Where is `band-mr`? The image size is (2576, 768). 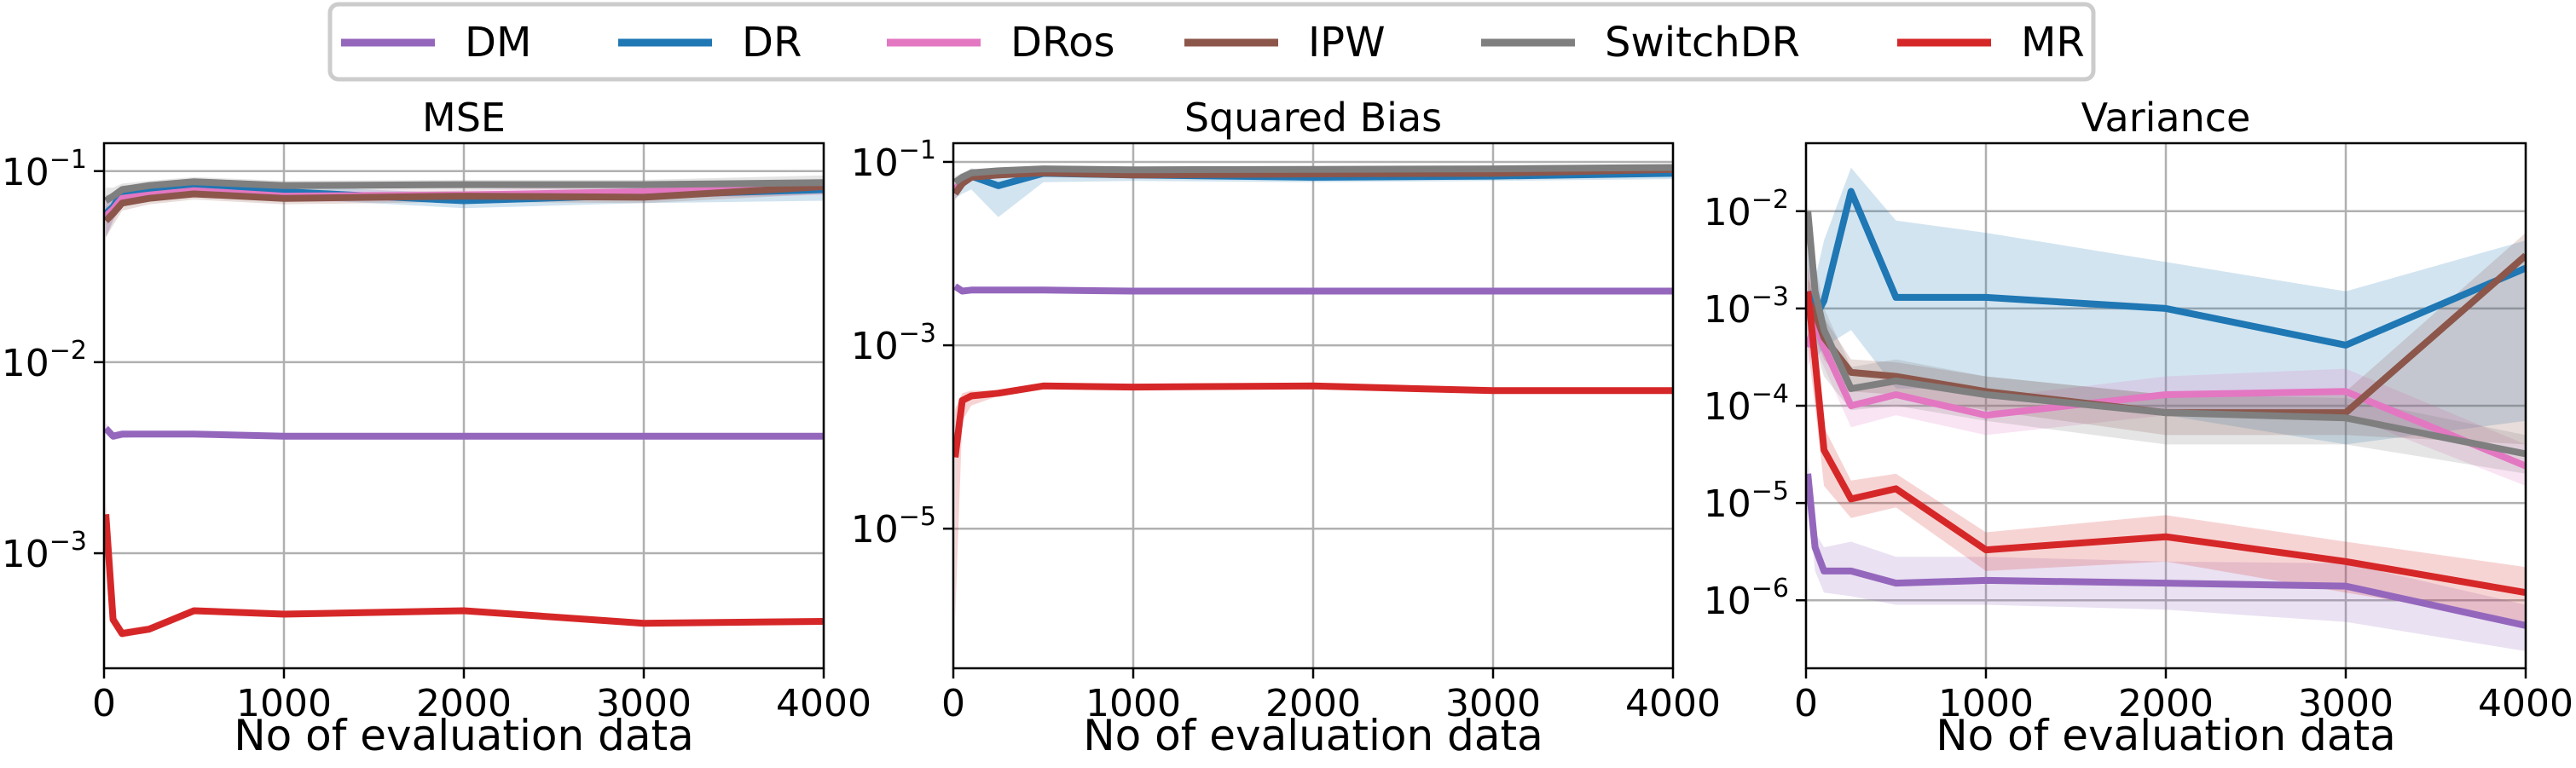 band-mr is located at coordinates (2167, 442).